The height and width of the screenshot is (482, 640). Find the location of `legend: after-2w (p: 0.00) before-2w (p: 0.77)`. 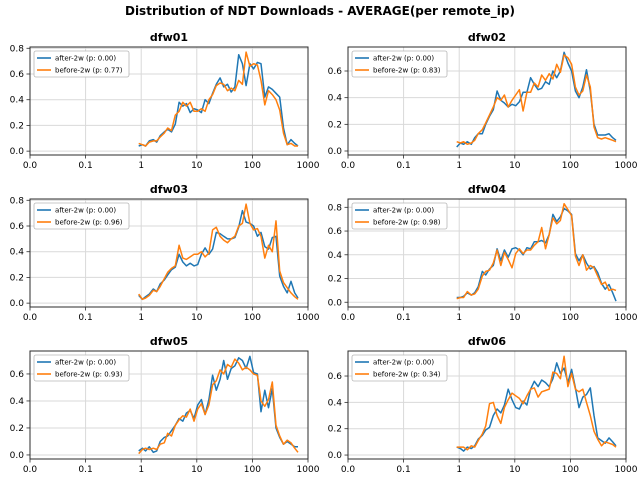

legend: after-2w (p: 0.00) before-2w (p: 0.77) is located at coordinates (81, 64).